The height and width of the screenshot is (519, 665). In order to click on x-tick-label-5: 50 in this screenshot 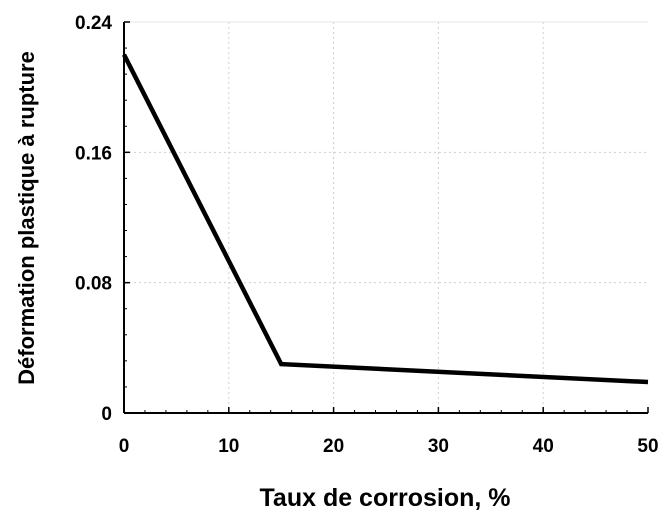, I will do `click(647, 446)`.